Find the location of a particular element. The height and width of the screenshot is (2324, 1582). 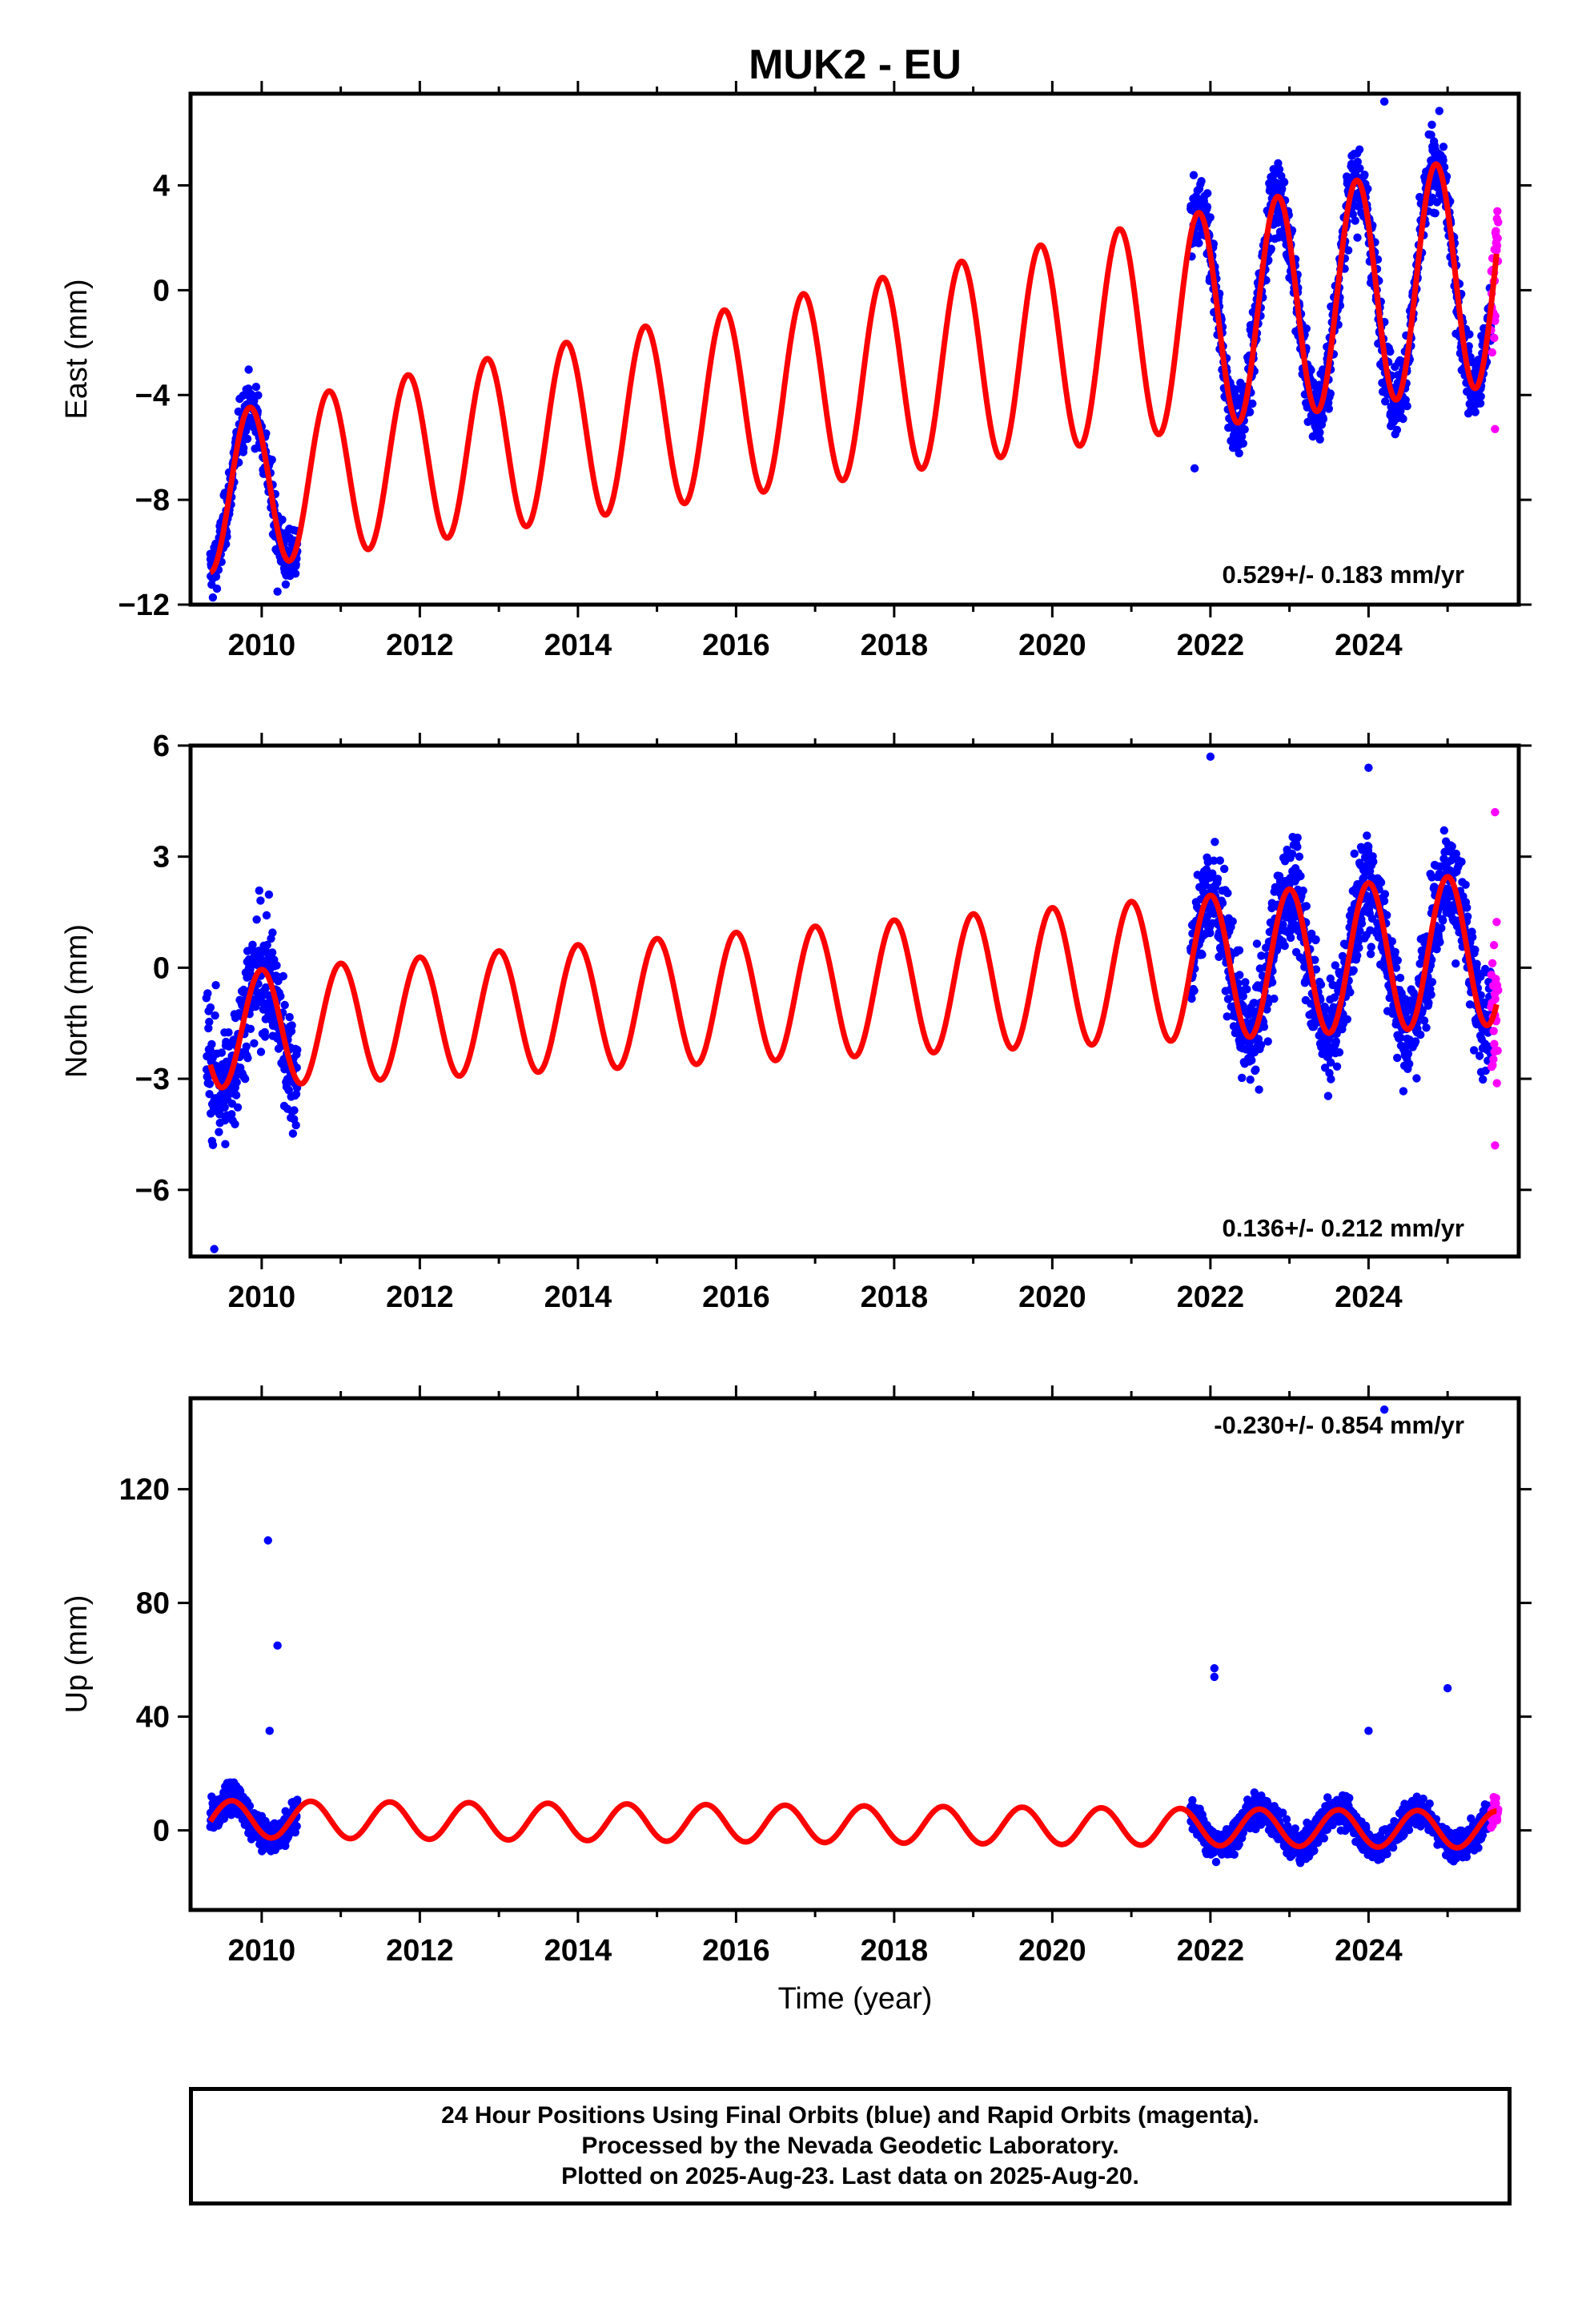

up-y-tick-label: 120 is located at coordinates (144, 1490).